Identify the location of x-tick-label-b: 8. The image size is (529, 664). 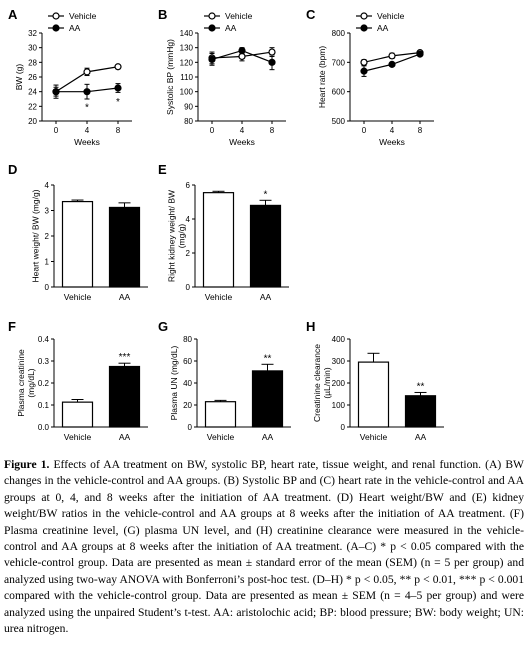
(272, 130).